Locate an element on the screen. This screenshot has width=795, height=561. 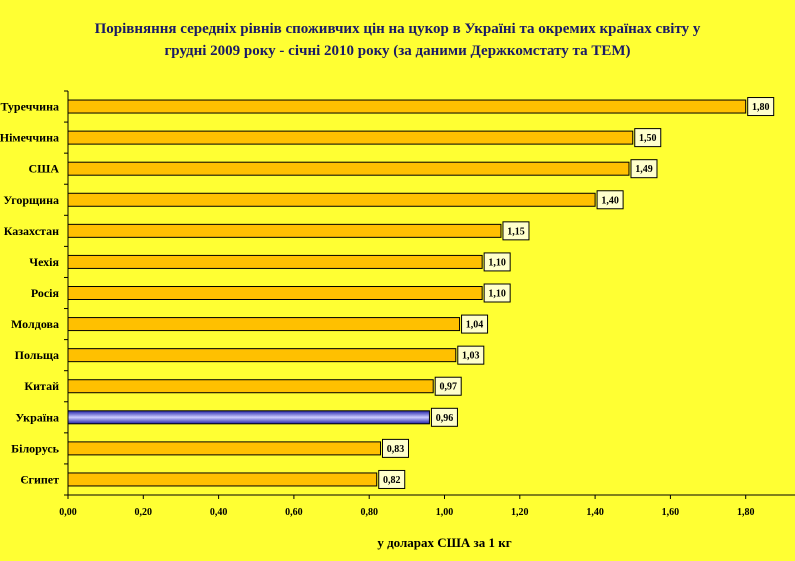
x-tick-label: 1,80 is located at coordinates (746, 512).